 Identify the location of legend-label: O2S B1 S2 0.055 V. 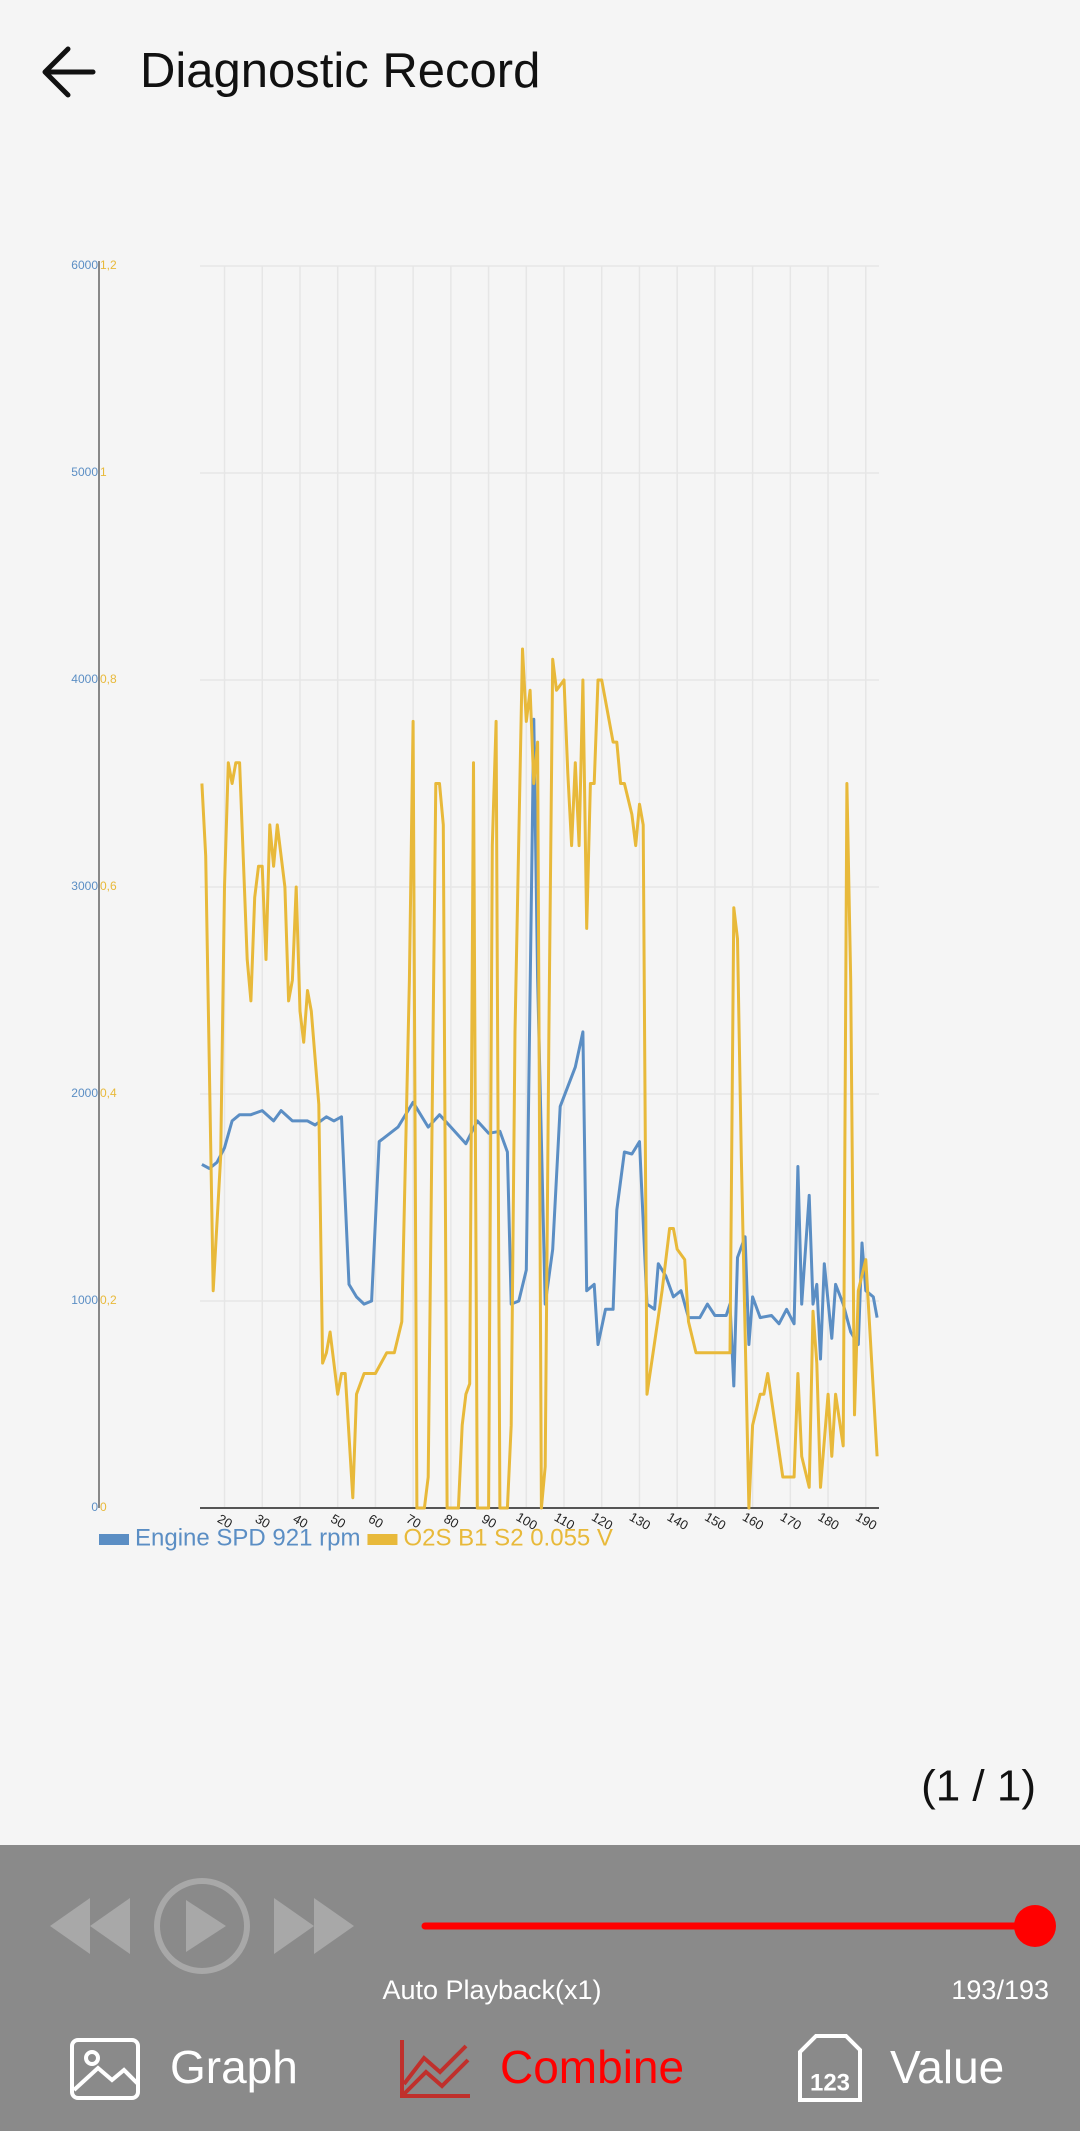
(507, 1537).